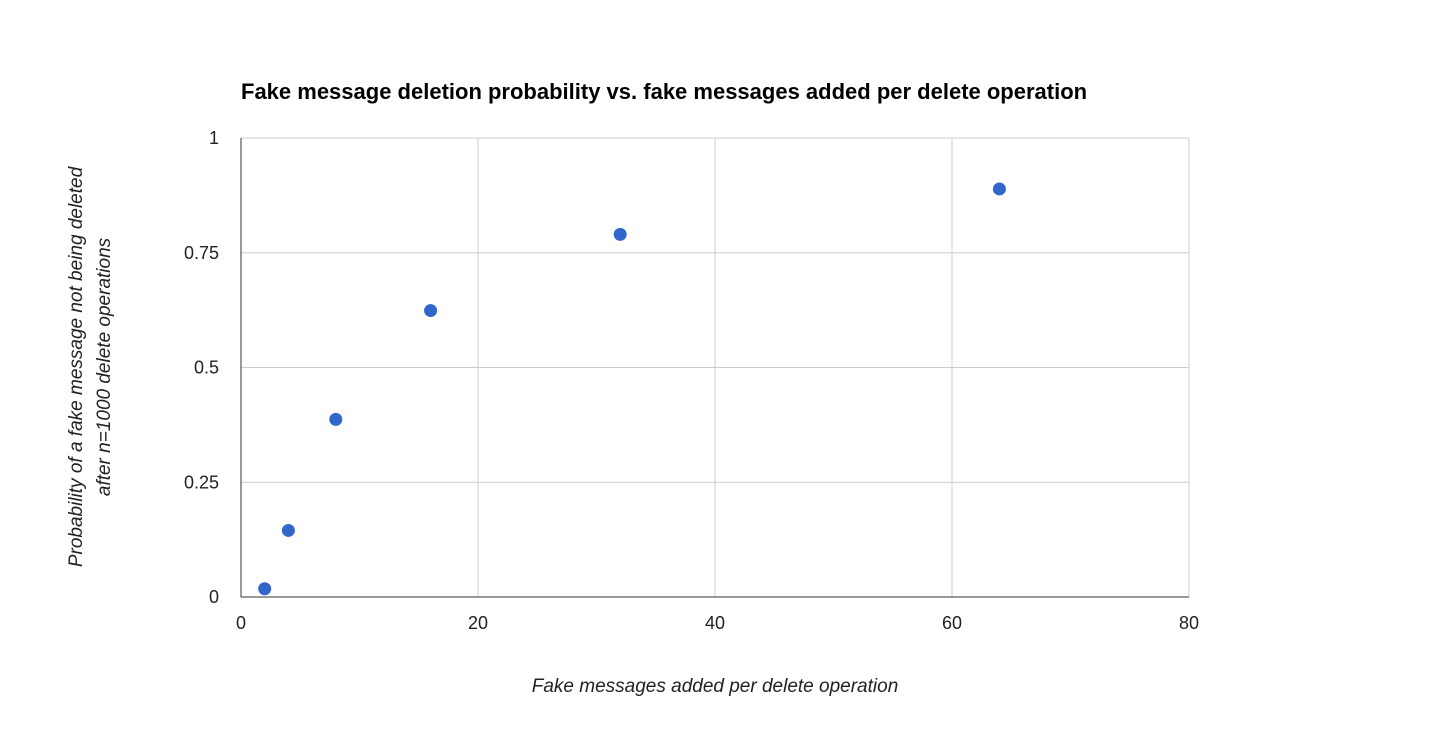 Image resolution: width=1430 pixels, height=733 pixels. What do you see at coordinates (201, 482) in the screenshot?
I see `y-tick-label: 0.25` at bounding box center [201, 482].